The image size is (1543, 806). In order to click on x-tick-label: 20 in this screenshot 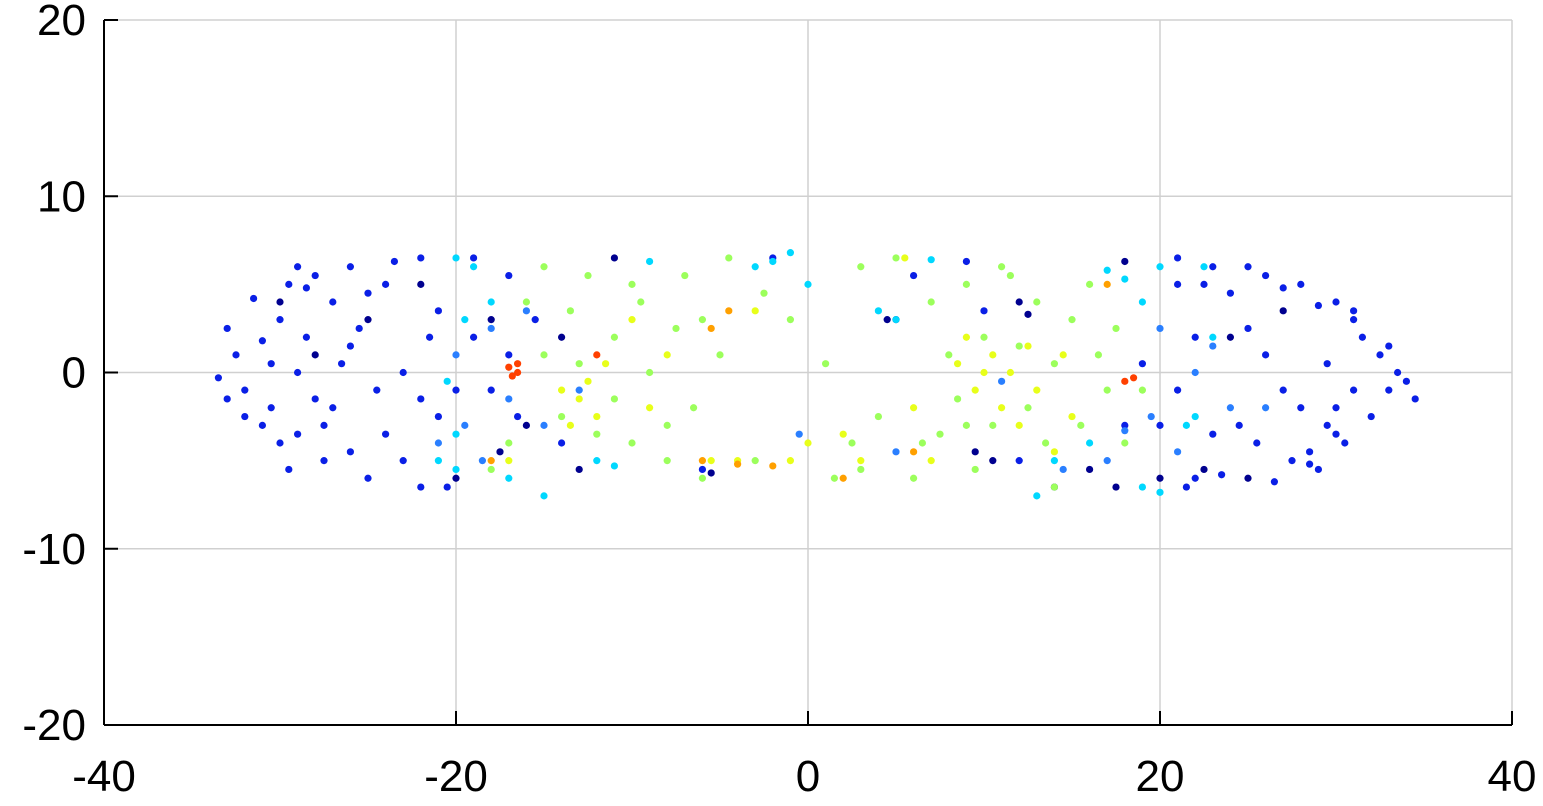, I will do `click(1160, 776)`.